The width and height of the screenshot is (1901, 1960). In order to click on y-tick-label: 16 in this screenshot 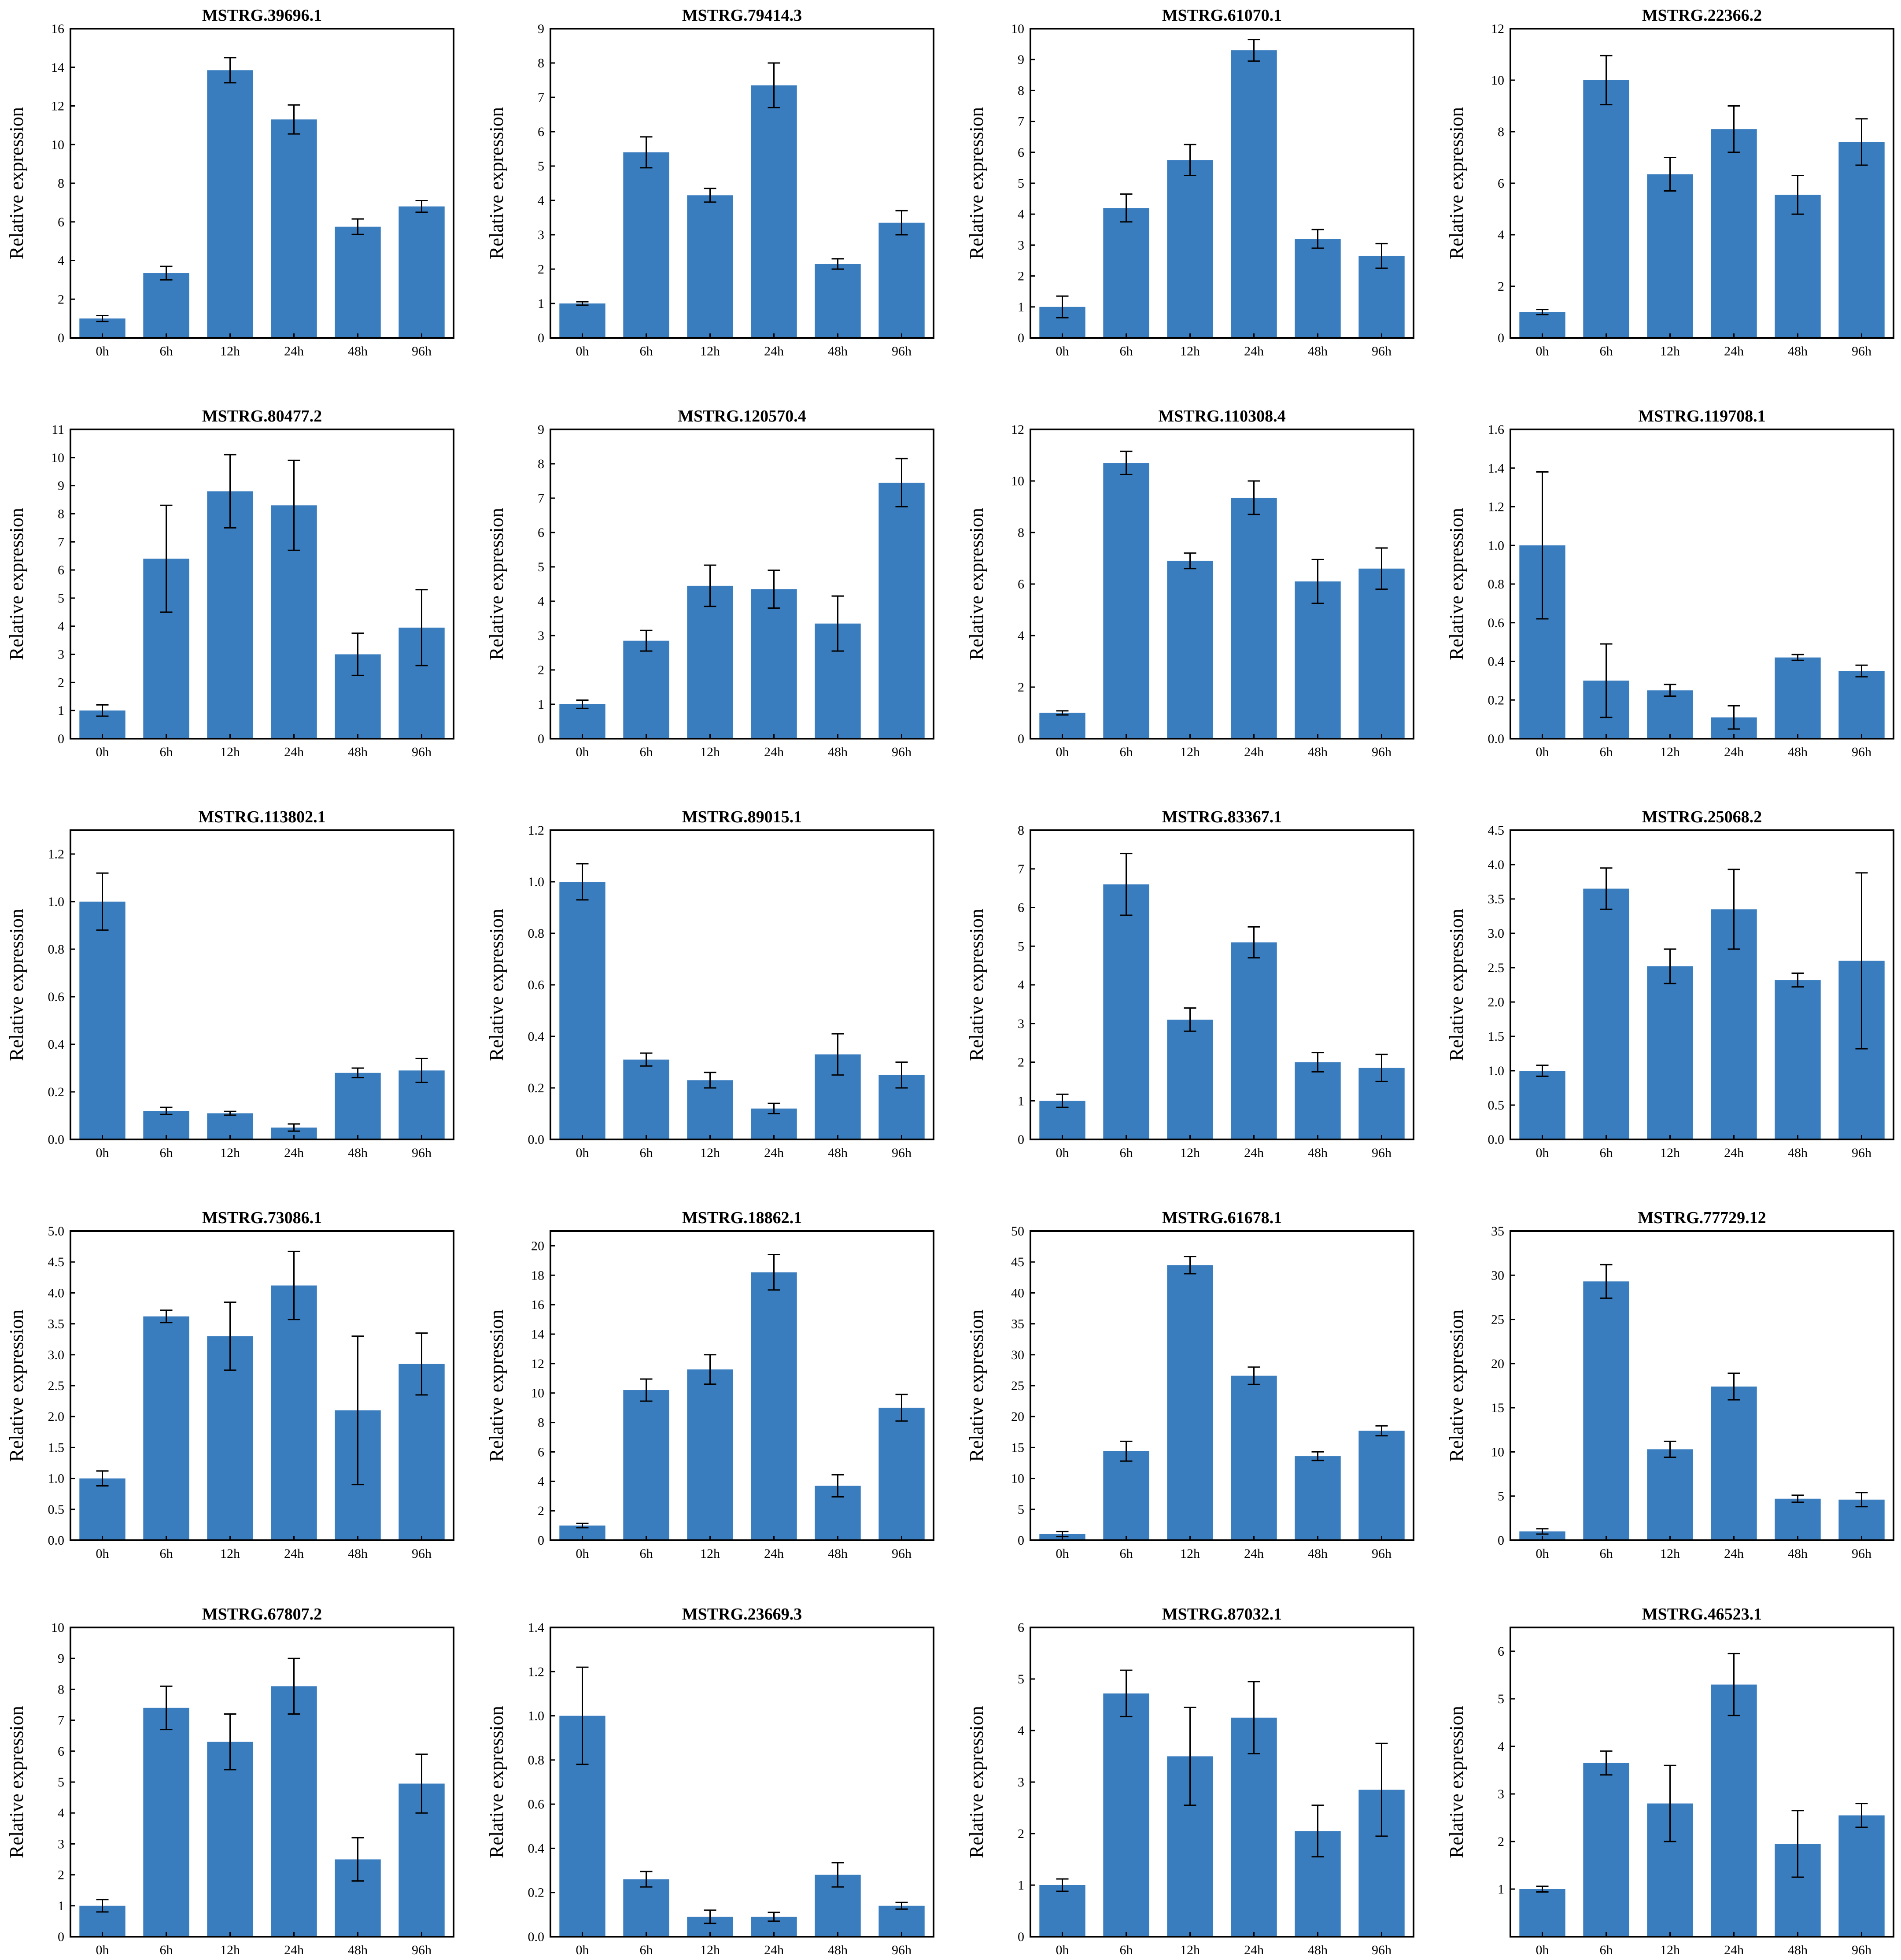, I will do `click(58, 29)`.